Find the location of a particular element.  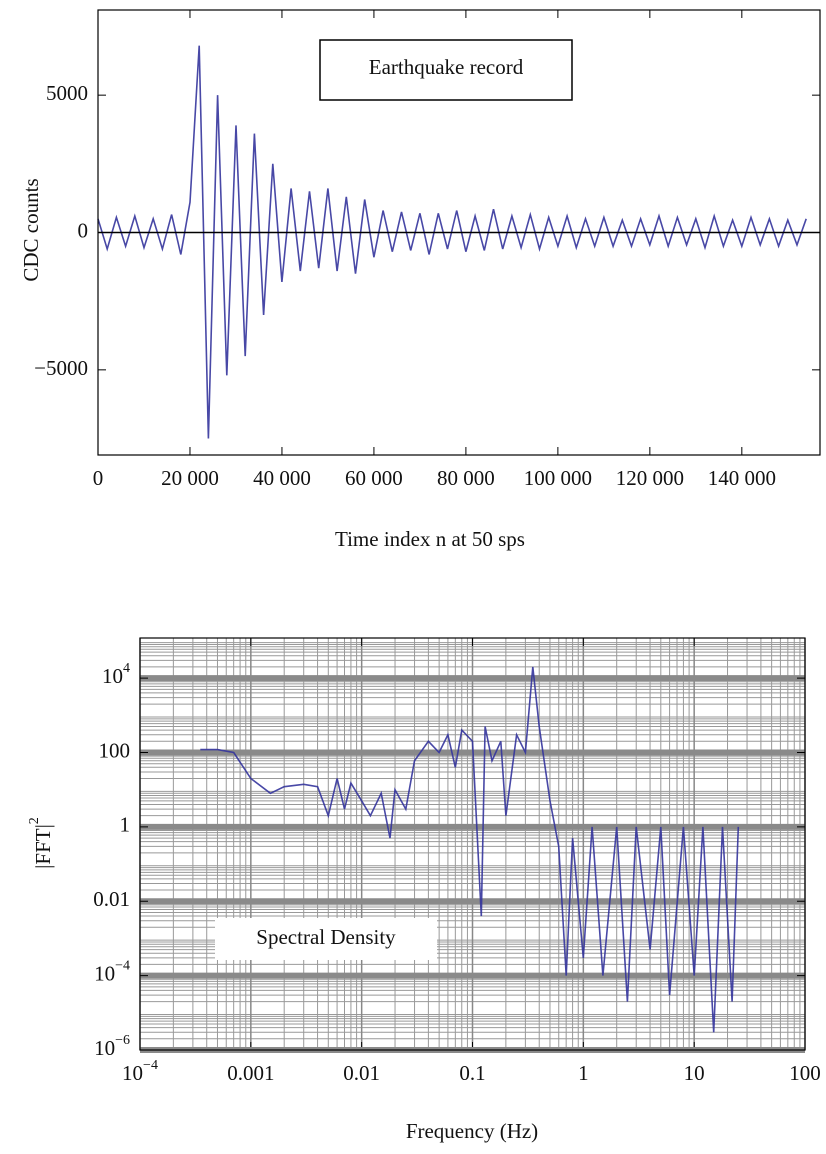

x-tick-label: 120 000 is located at coordinates (650, 478).